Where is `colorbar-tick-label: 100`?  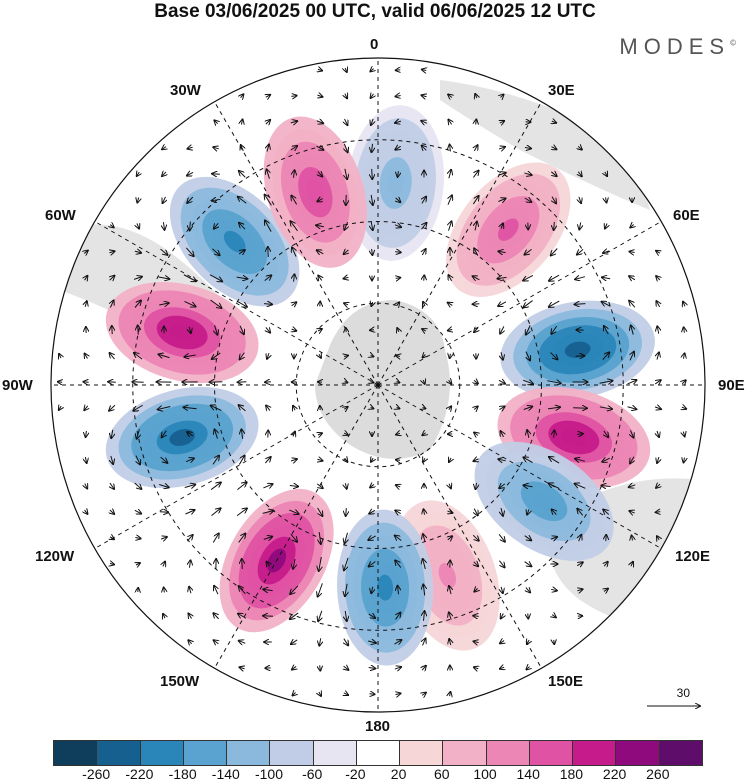
colorbar-tick-label: 100 is located at coordinates (485, 774).